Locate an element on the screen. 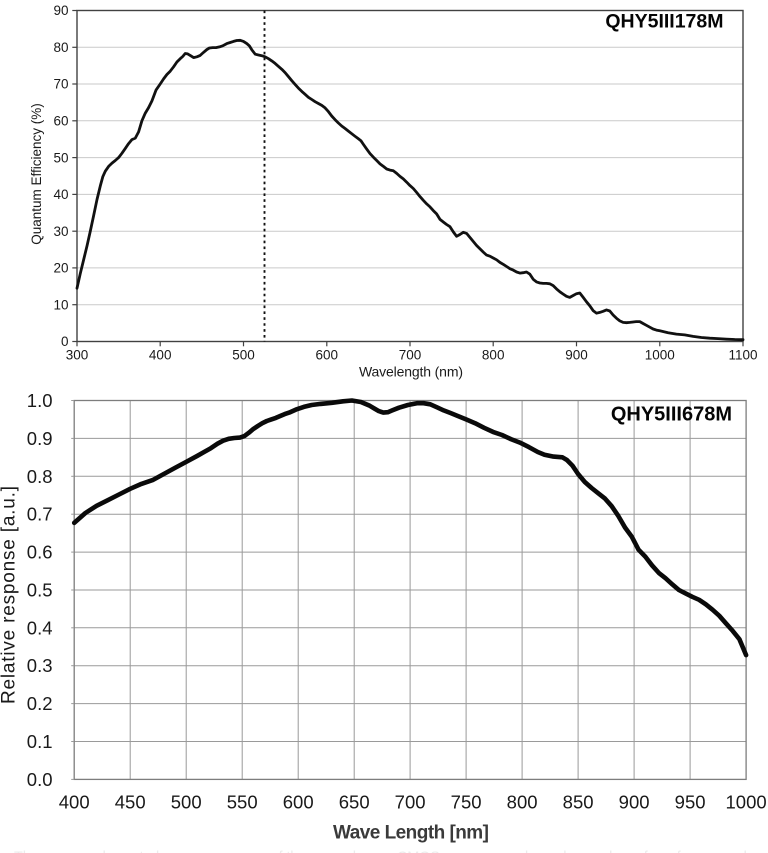  svg-text: 0.3 is located at coordinates (40, 665).